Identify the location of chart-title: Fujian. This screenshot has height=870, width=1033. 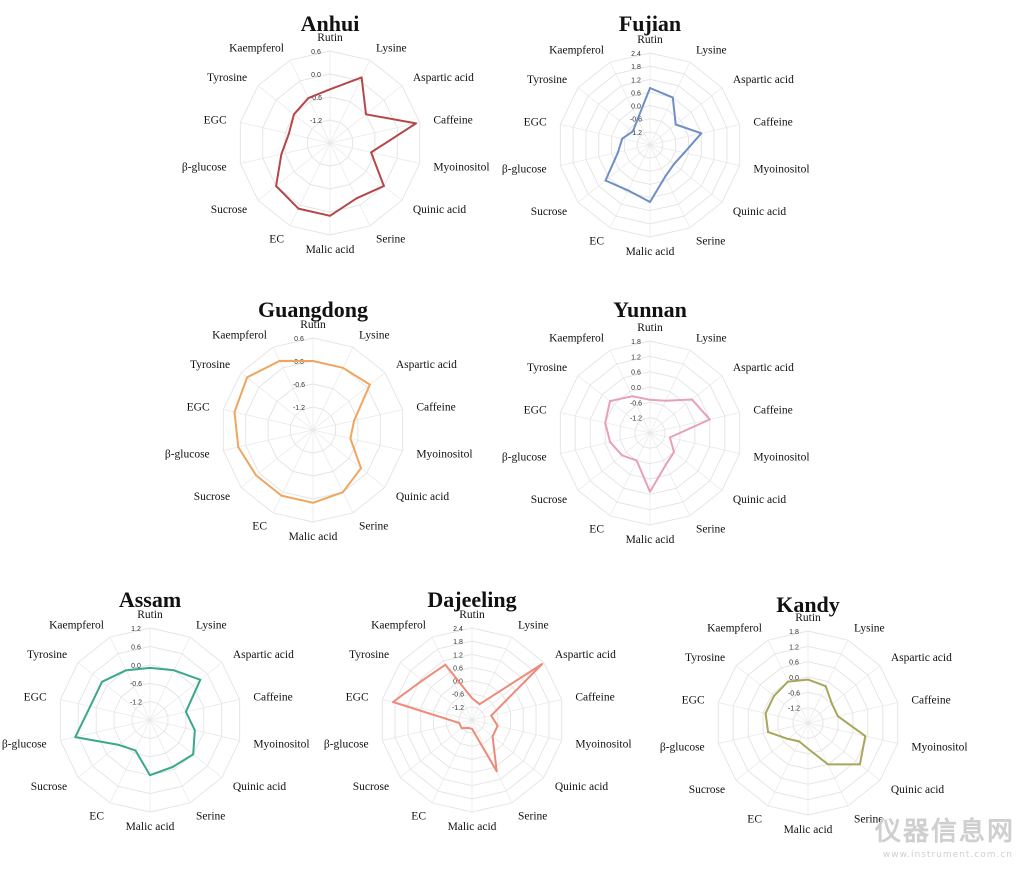
(650, 23).